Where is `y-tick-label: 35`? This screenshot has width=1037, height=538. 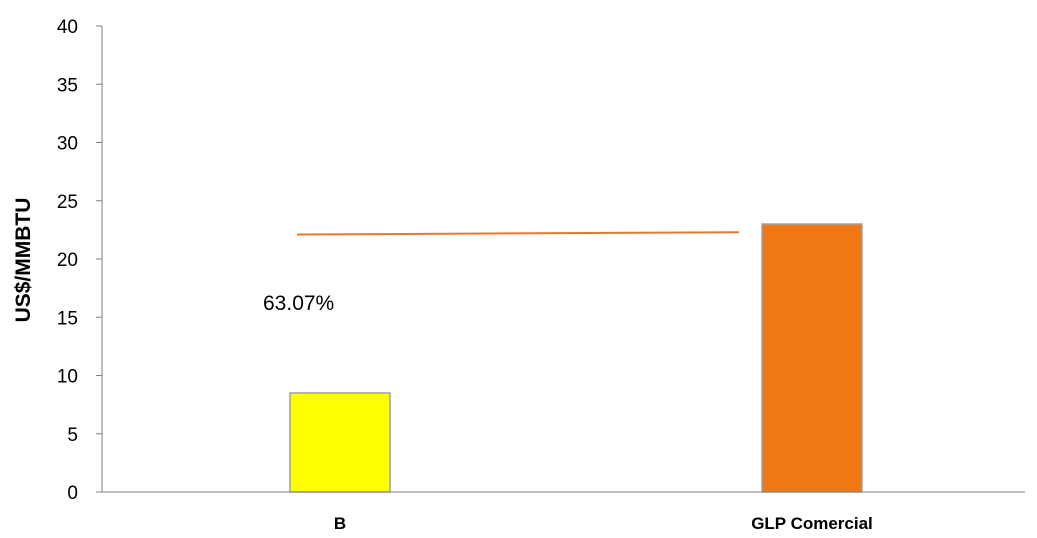
y-tick-label: 35 is located at coordinates (67, 85).